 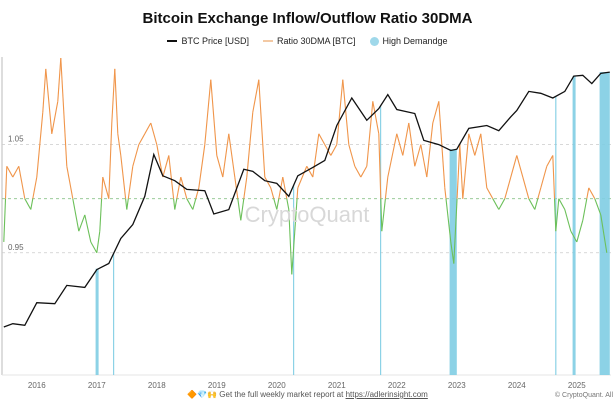 I want to click on x-tick-label: 2016, so click(x=37, y=385).